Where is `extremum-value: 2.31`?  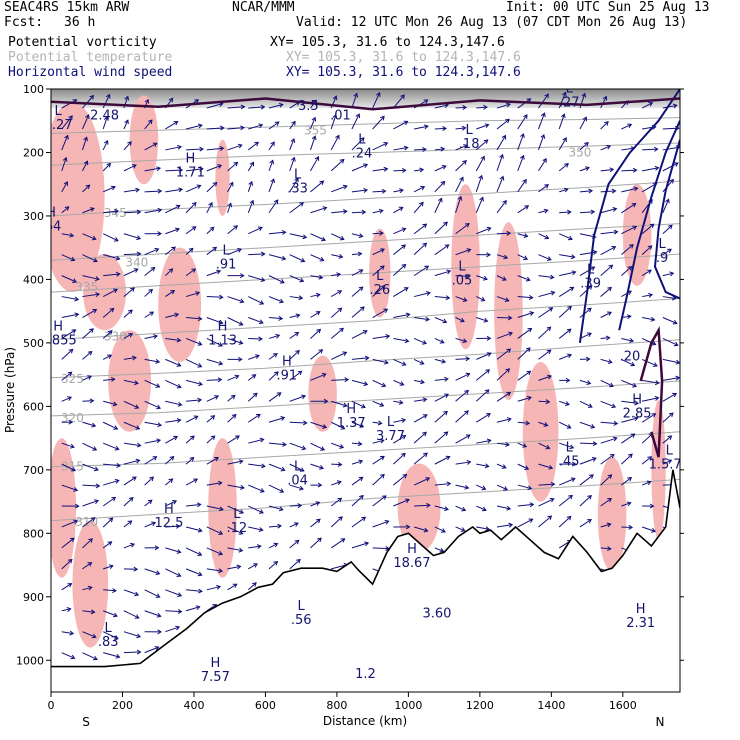
extremum-value: 2.31 is located at coordinates (640, 623).